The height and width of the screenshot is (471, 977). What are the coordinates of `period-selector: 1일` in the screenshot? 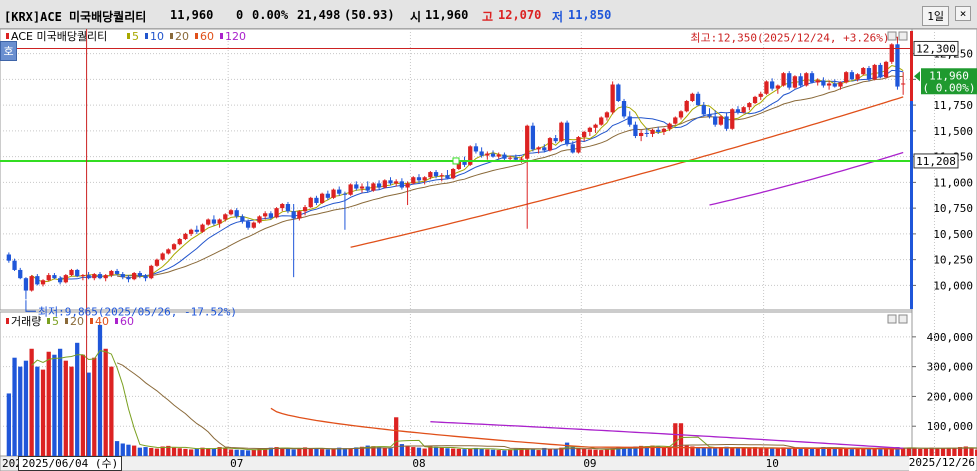 It's located at (935, 16).